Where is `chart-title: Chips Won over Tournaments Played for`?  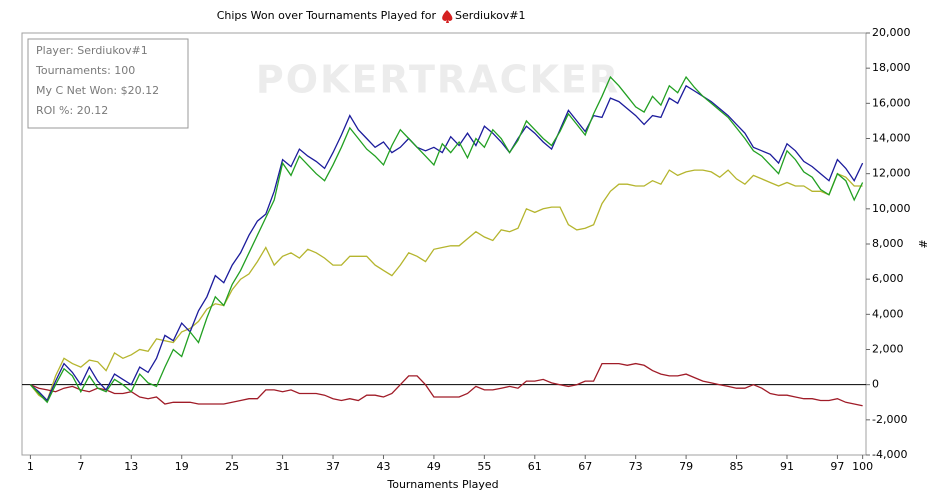
chart-title: Chips Won over Tournaments Played for is located at coordinates (327, 15).